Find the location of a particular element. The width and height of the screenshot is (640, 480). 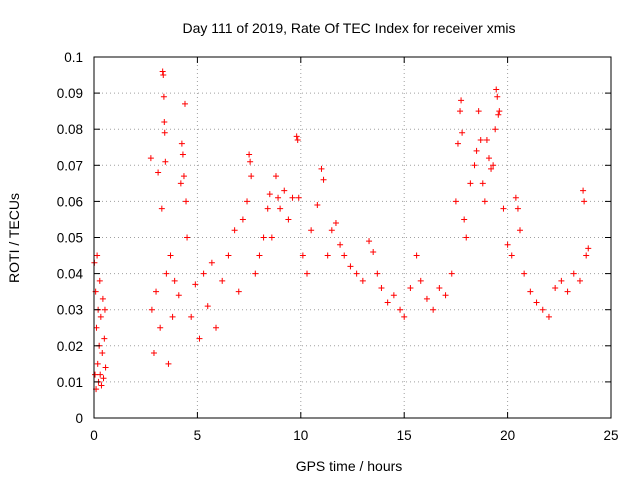

x-tick-label: 0 is located at coordinates (94, 435).